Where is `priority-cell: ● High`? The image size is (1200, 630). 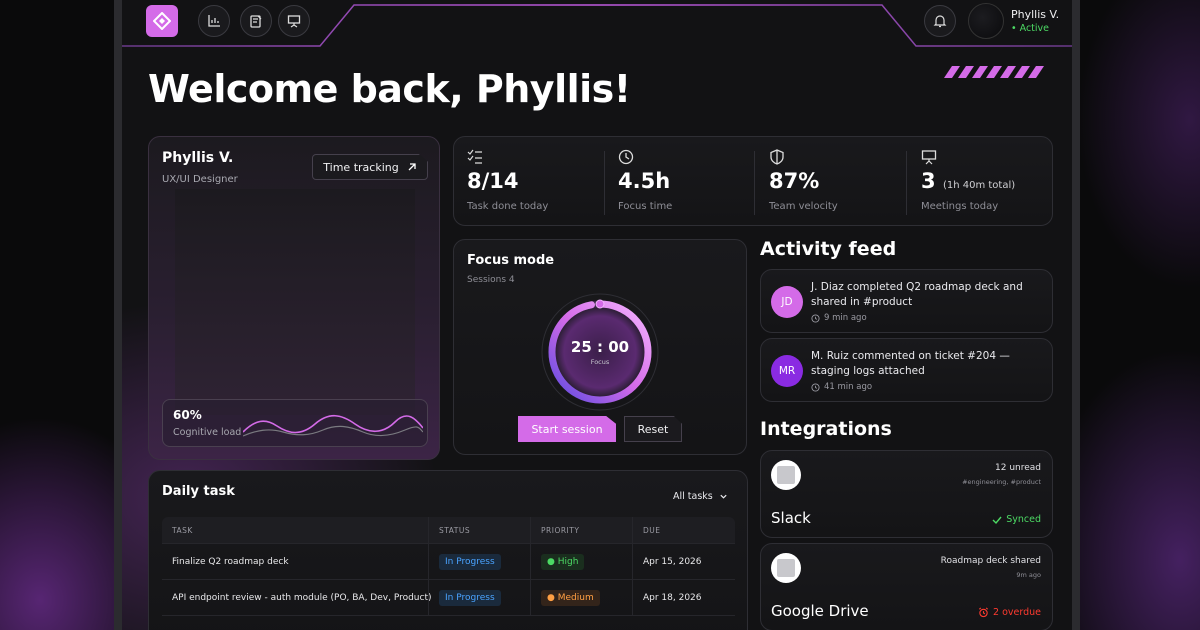
priority-cell: ● High is located at coordinates (563, 561).